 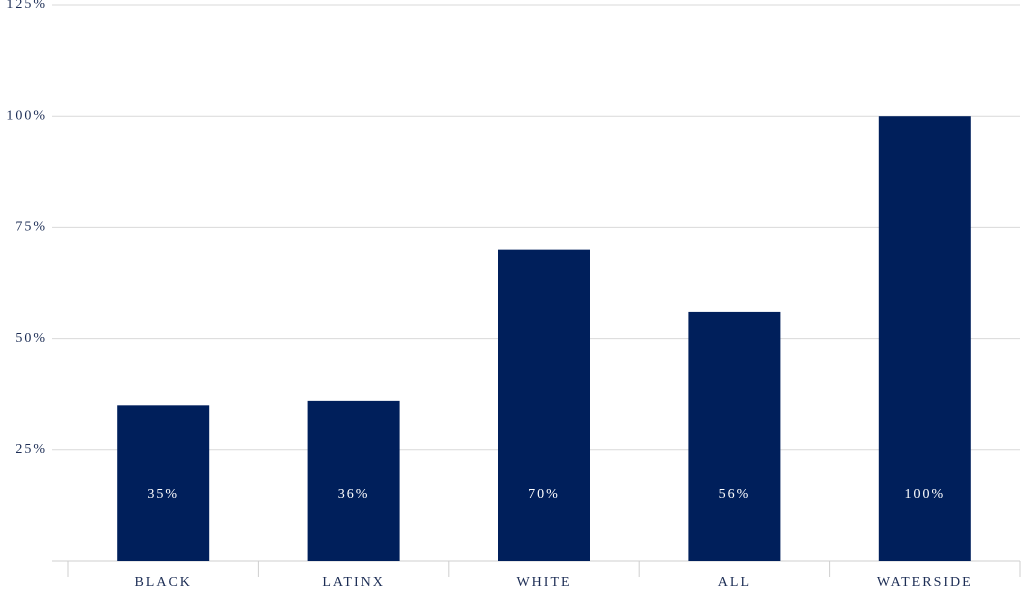 I want to click on x-tick-label: WHITE, so click(x=543, y=582).